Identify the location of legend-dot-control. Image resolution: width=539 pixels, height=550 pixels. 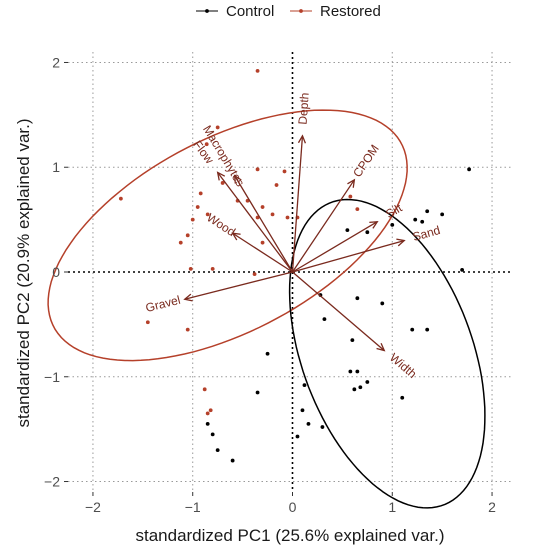
(207, 11).